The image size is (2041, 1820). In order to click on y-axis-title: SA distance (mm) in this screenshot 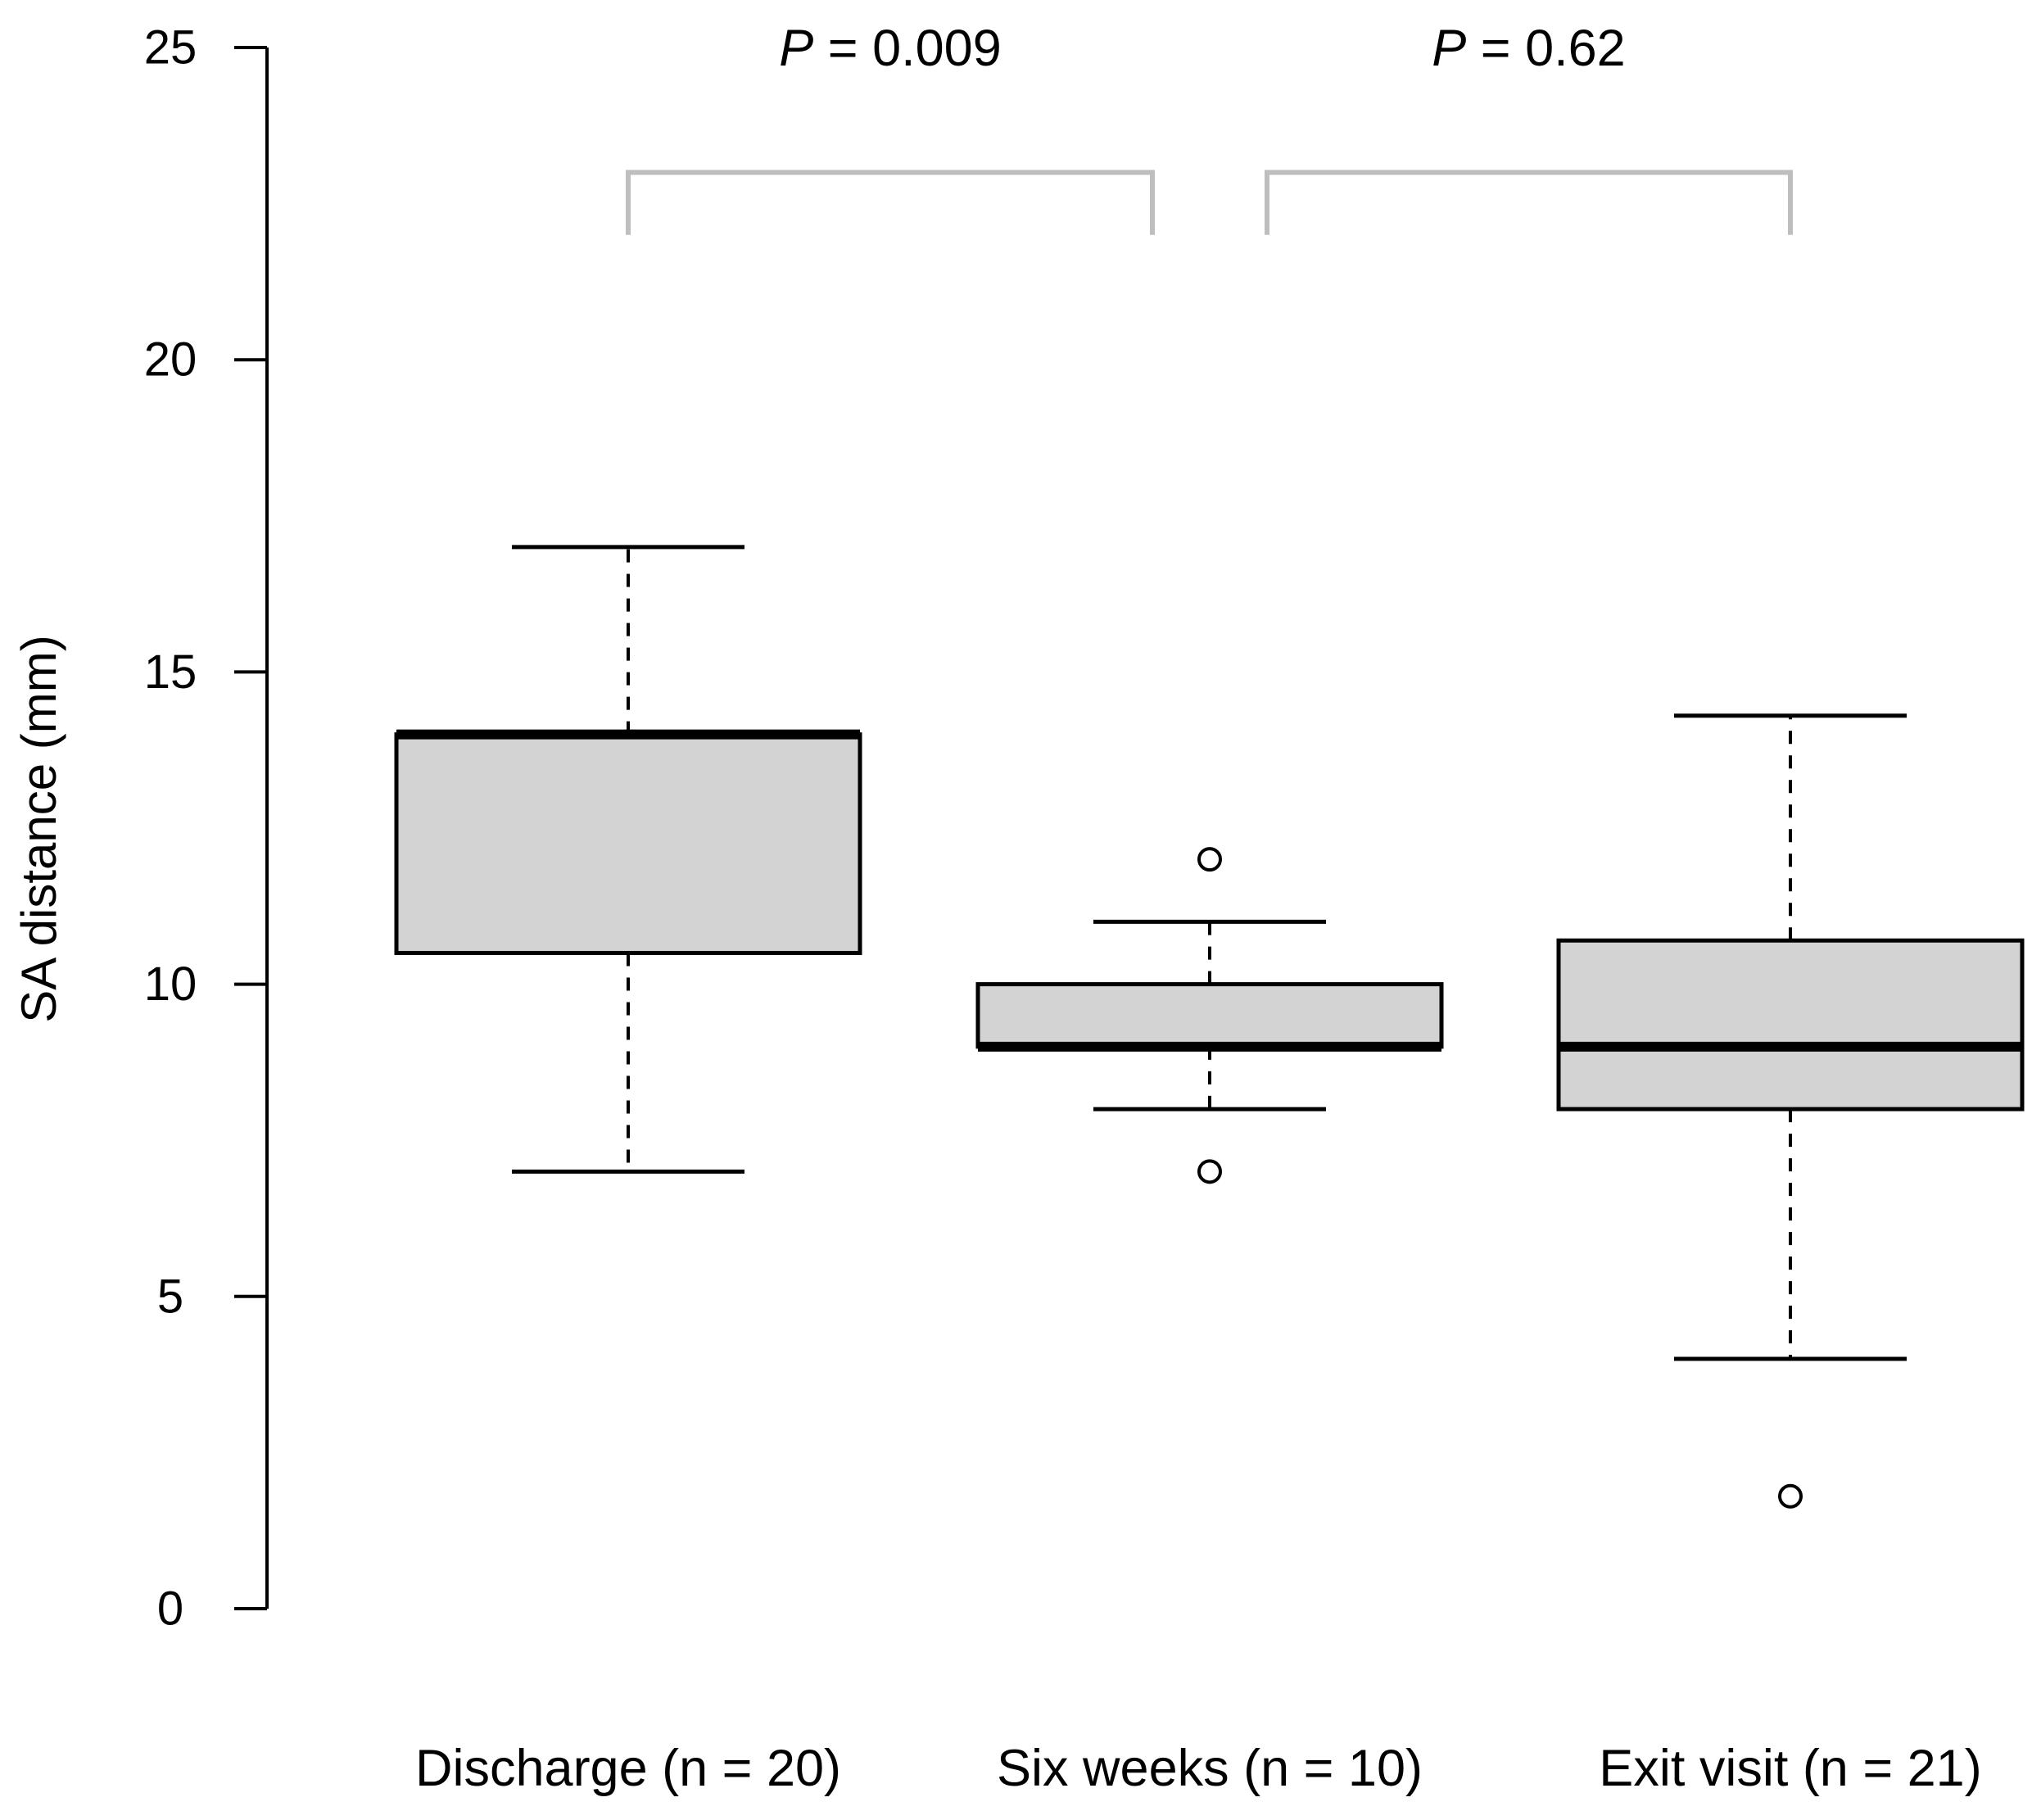, I will do `click(39, 829)`.